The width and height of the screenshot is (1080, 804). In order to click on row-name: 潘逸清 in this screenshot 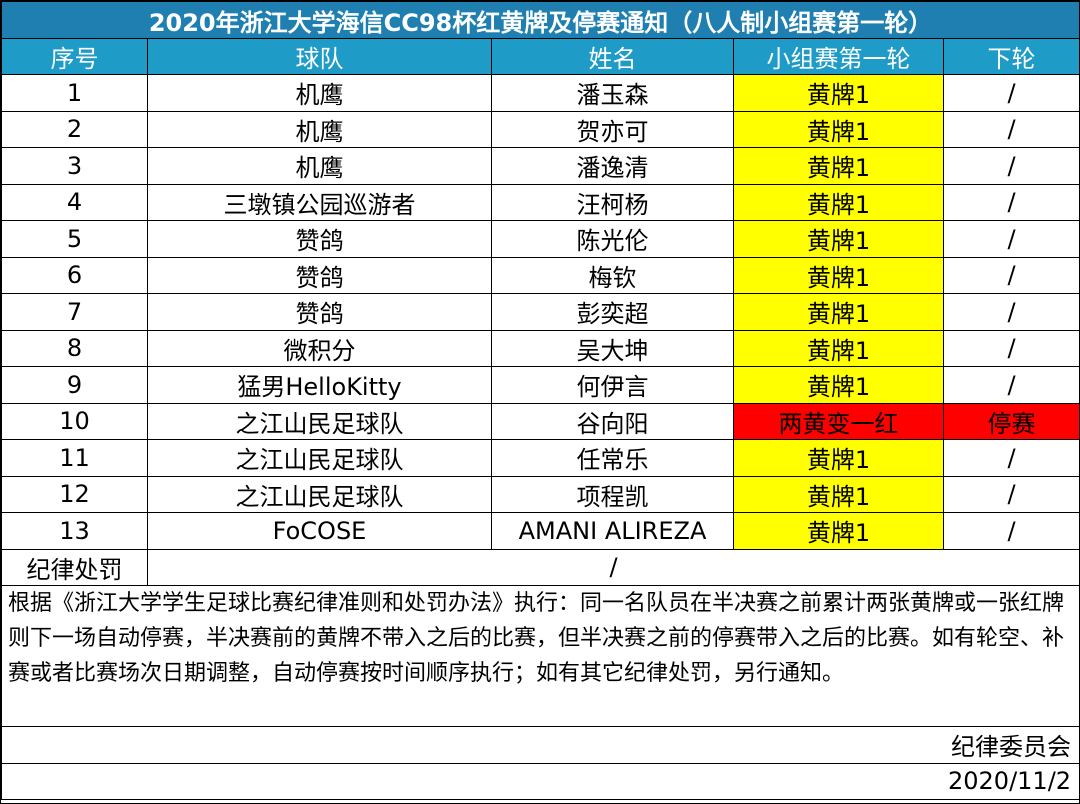, I will do `click(612, 166)`.